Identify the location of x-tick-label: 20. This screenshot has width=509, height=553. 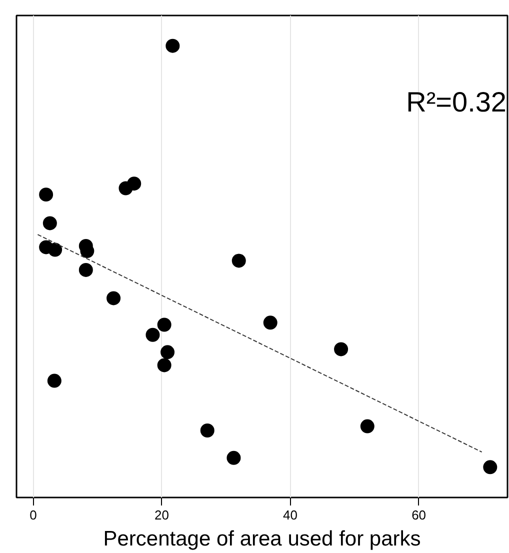
(161, 515).